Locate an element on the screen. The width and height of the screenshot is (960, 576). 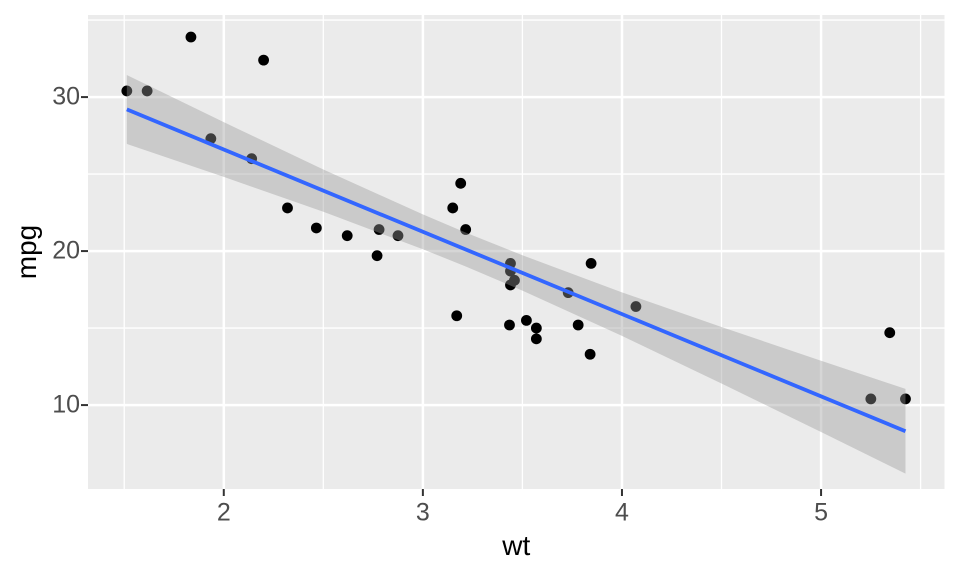
x-tick-label: 2 is located at coordinates (223, 512).